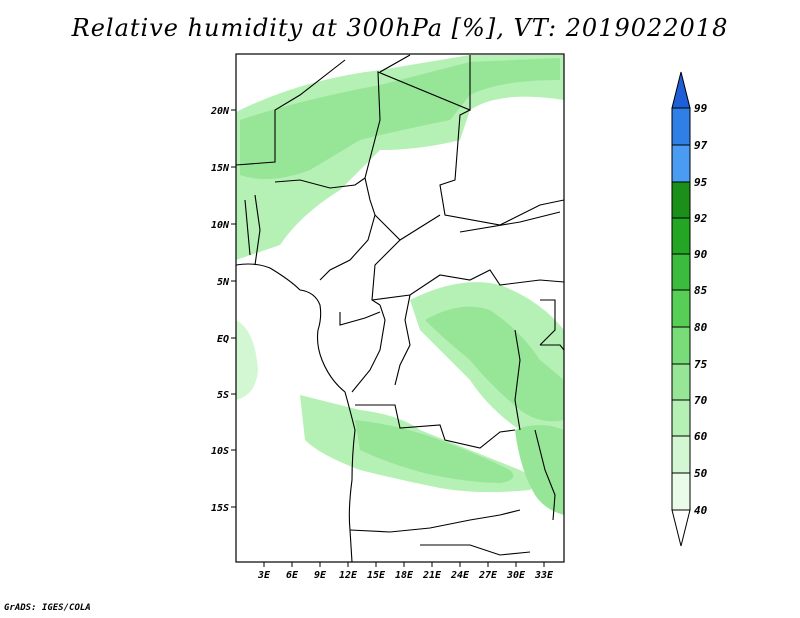 This screenshot has width=800, height=618. I want to click on colorbar-label: 97, so click(701, 145).